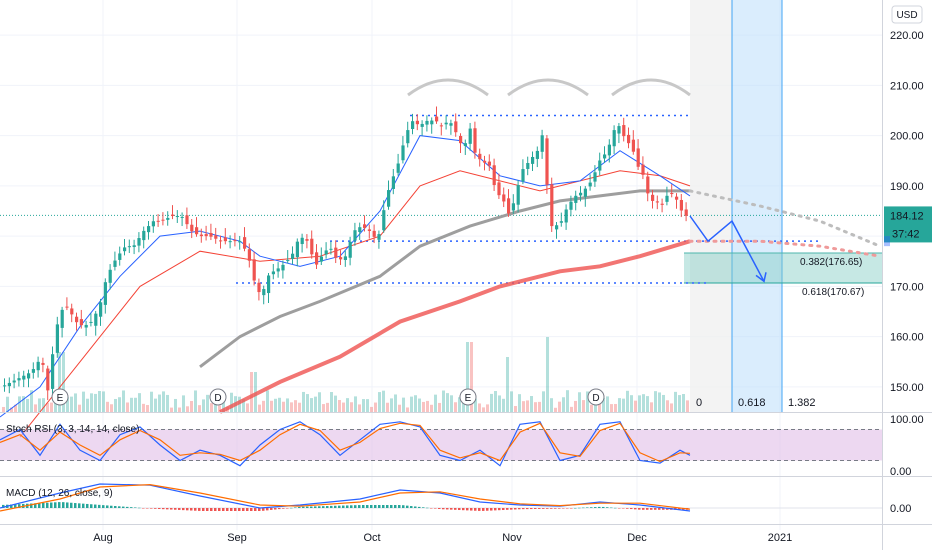  I want to click on time-fib-label: 0, so click(699, 403).